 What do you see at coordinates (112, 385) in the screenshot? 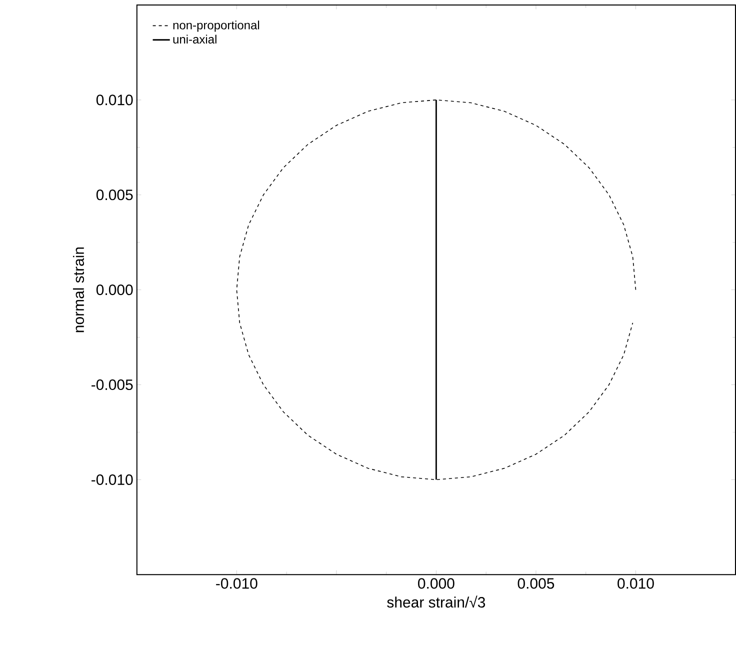
I see `y-tick-label: -0.005` at bounding box center [112, 385].